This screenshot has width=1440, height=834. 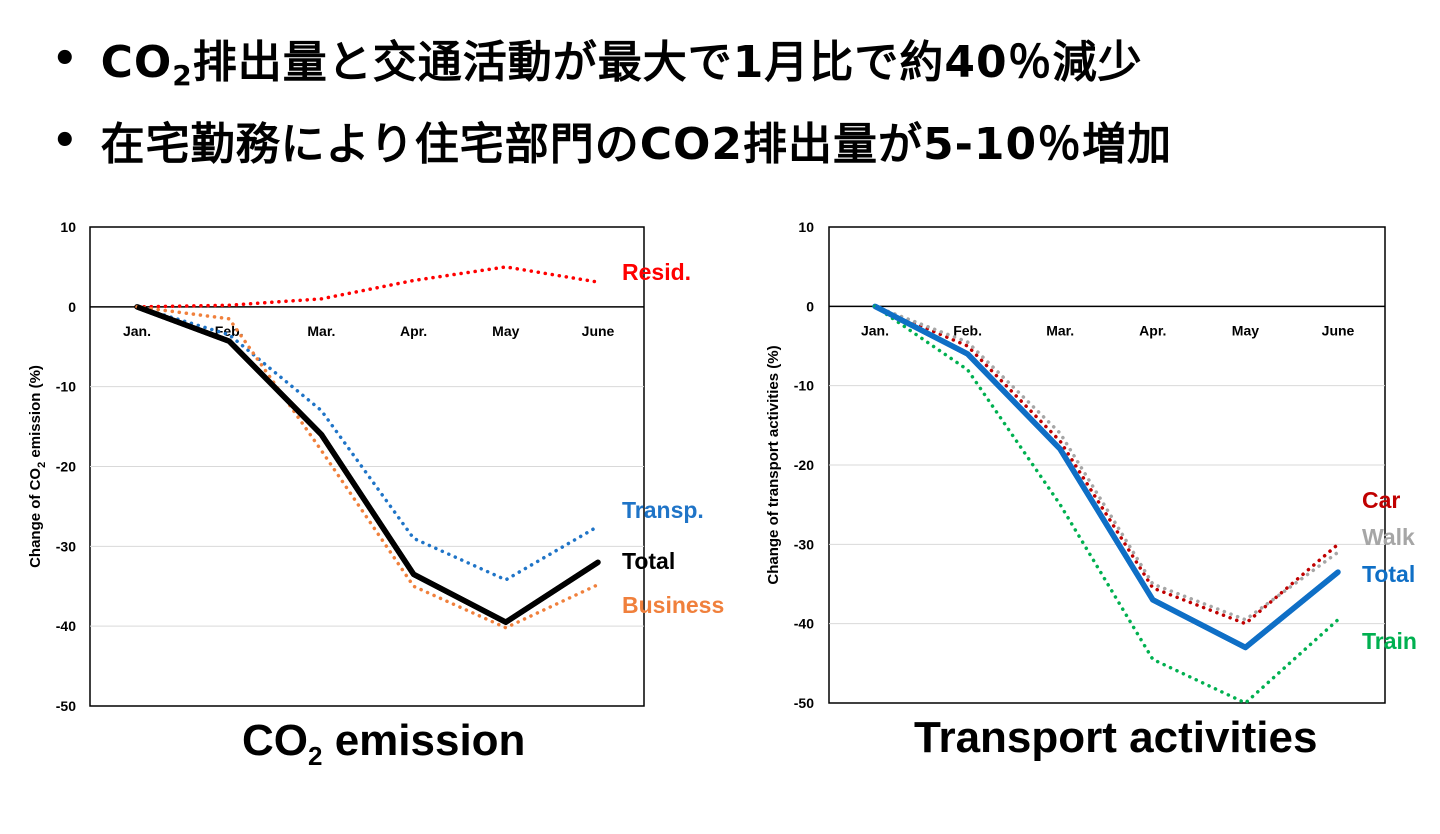 I want to click on series-label-train: Train, so click(x=1389, y=641).